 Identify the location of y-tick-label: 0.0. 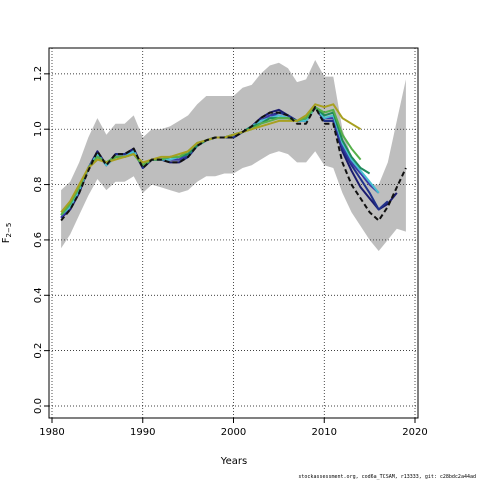
(38, 406).